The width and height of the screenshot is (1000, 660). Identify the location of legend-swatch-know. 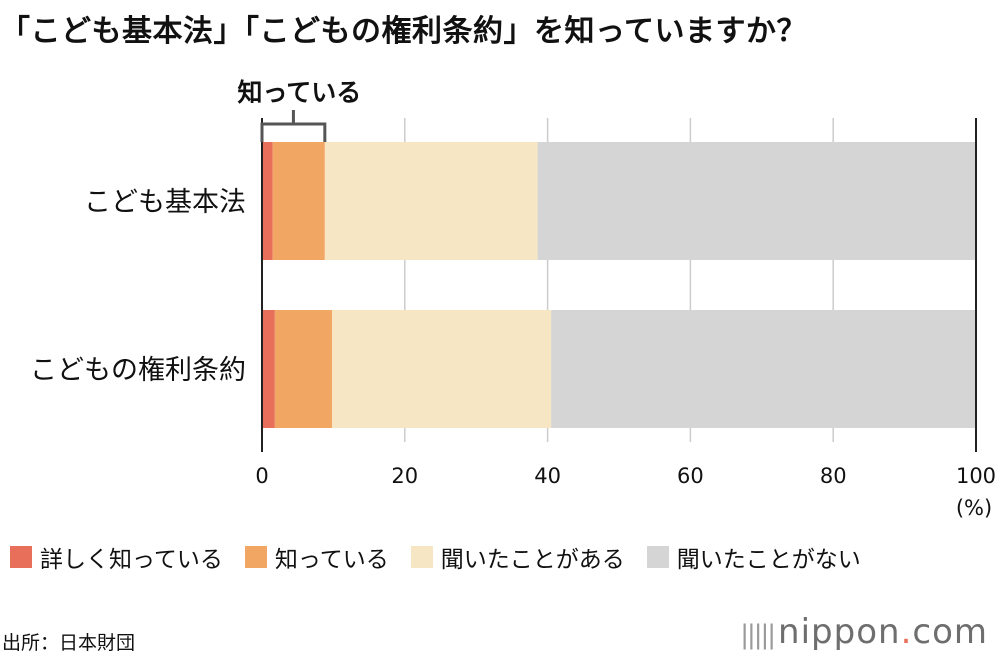
(255, 557).